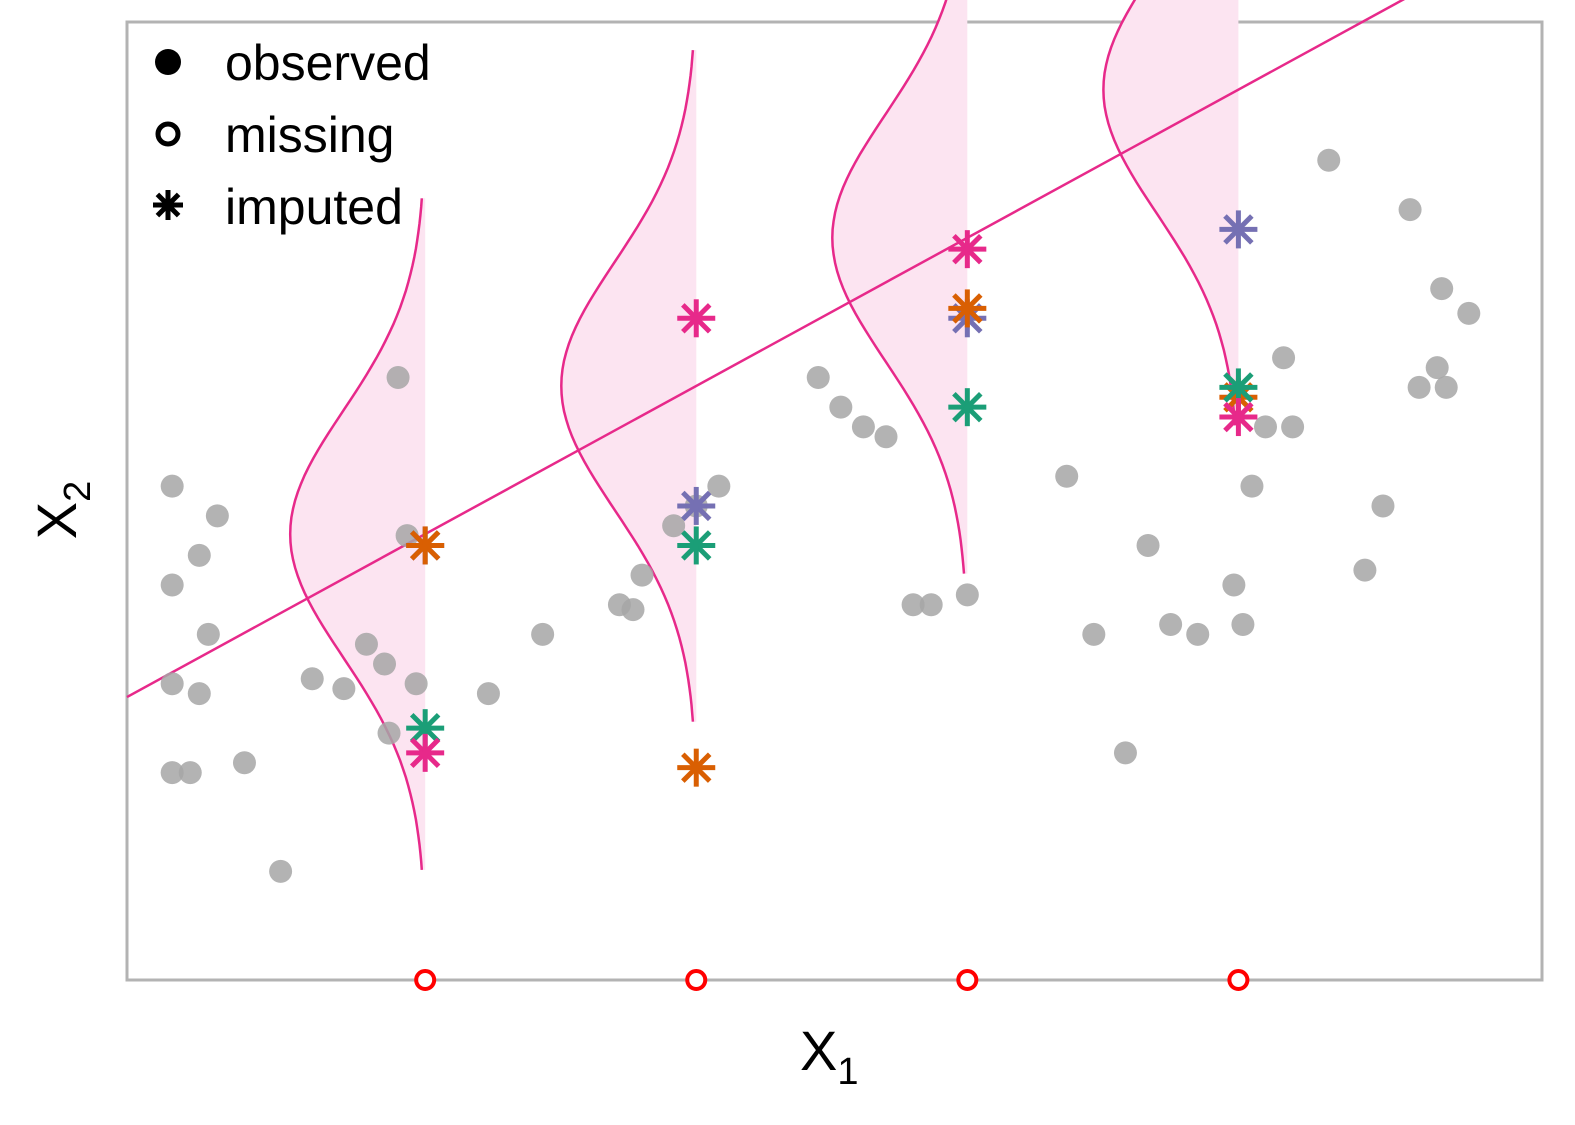 The image size is (1575, 1125). What do you see at coordinates (328, 63) in the screenshot?
I see `legend-observed-label: observed` at bounding box center [328, 63].